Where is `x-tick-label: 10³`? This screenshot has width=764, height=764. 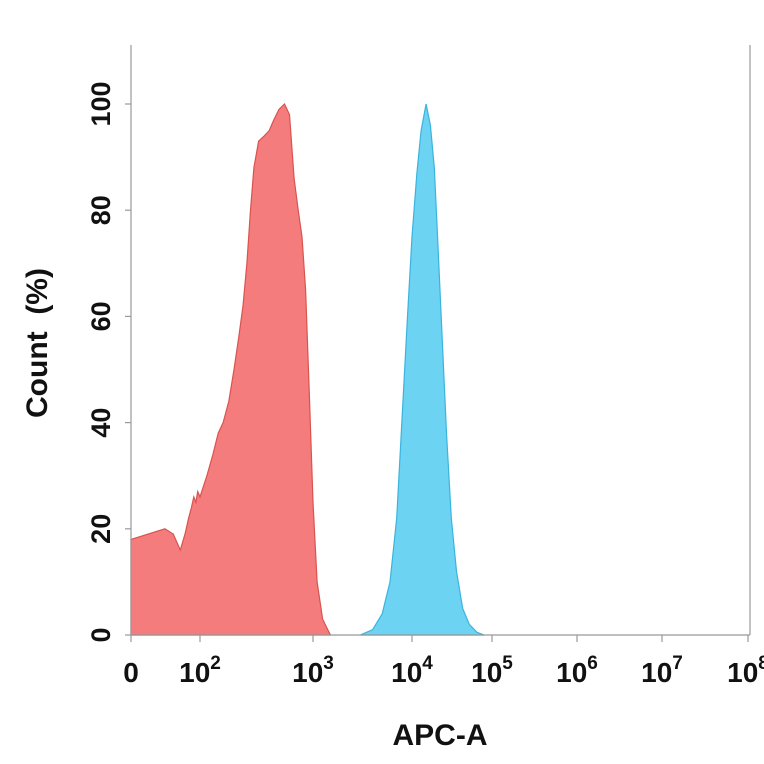 x-tick-label: 10³ is located at coordinates (313, 670).